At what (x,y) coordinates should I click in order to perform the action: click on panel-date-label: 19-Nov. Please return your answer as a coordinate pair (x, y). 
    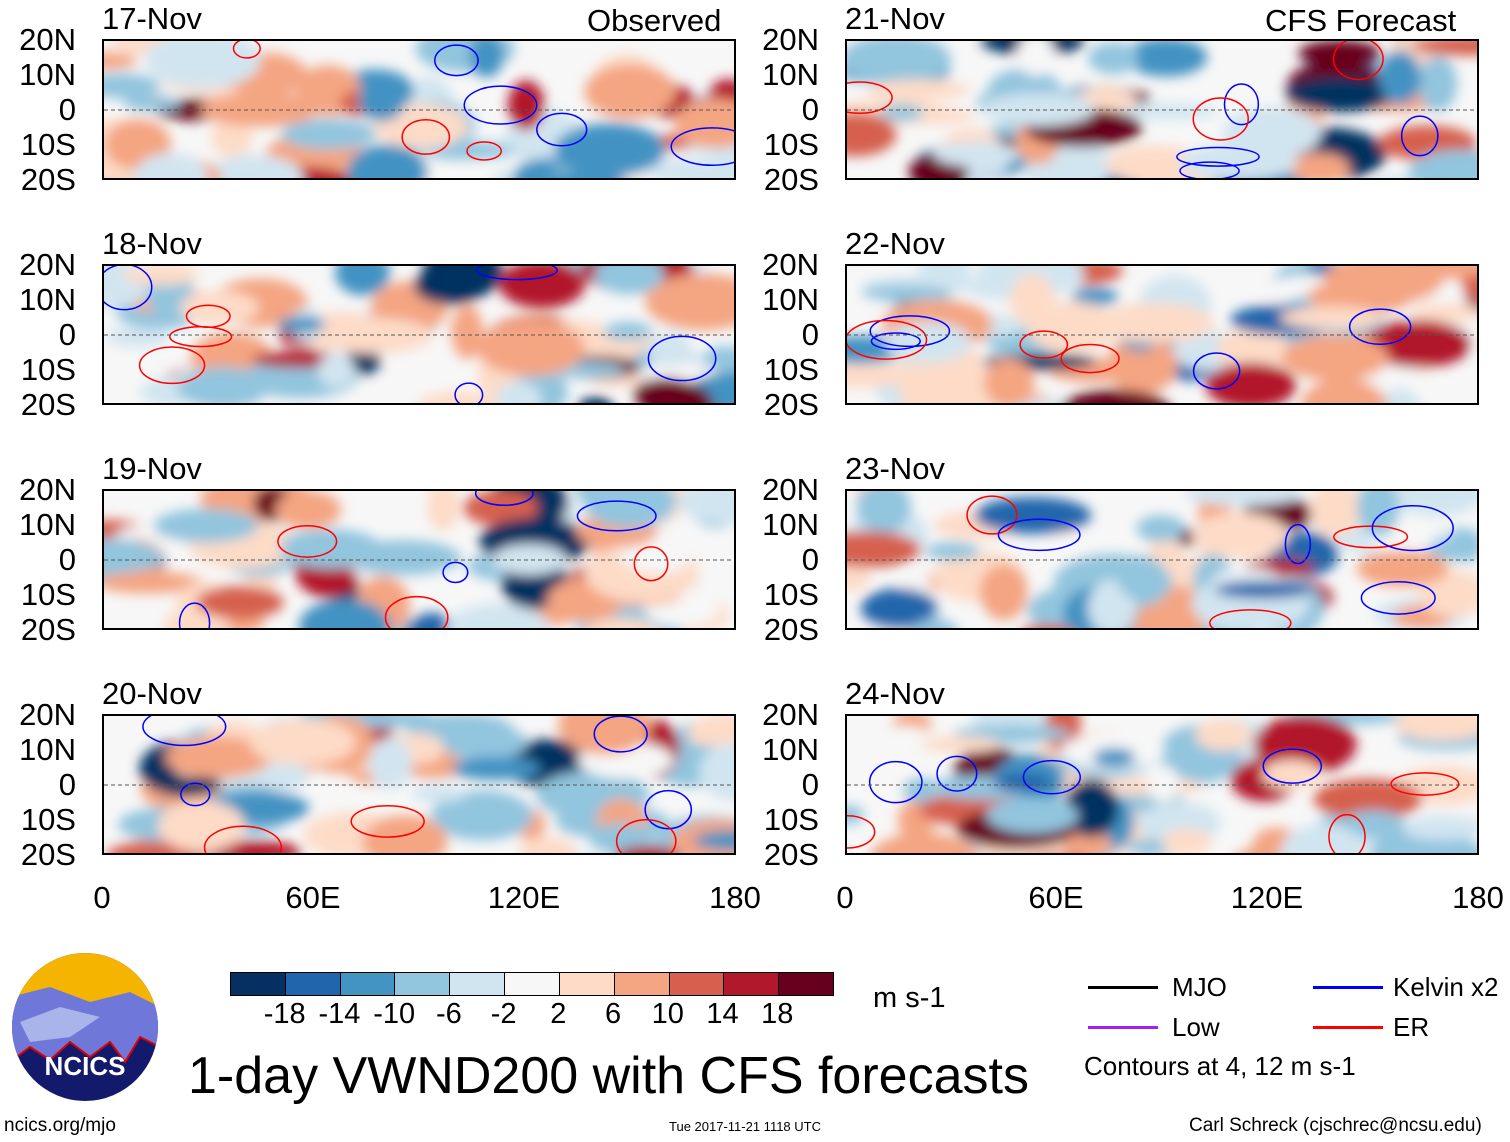
    Looking at the image, I should click on (152, 468).